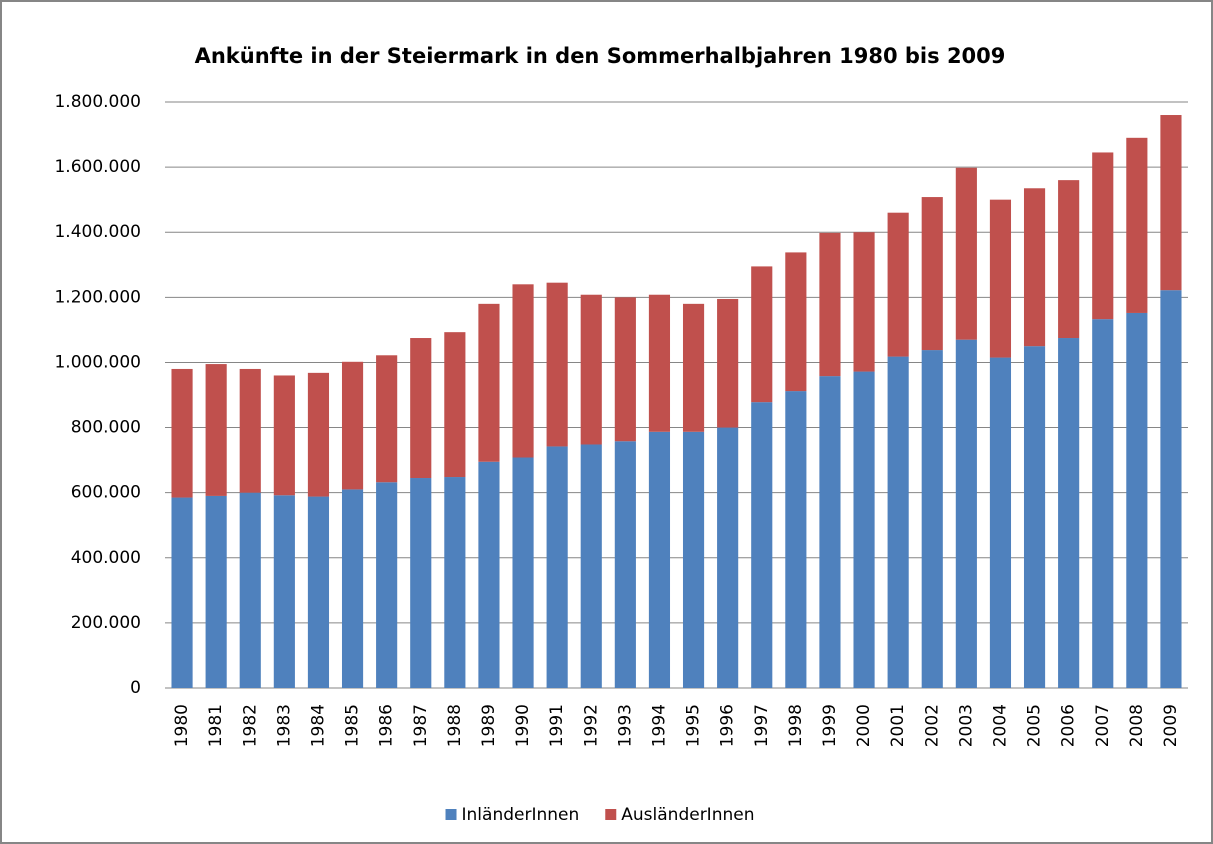 This screenshot has height=844, width=1213. Describe the element at coordinates (106, 623) in the screenshot. I see `y-tick-label: 200.000` at that location.